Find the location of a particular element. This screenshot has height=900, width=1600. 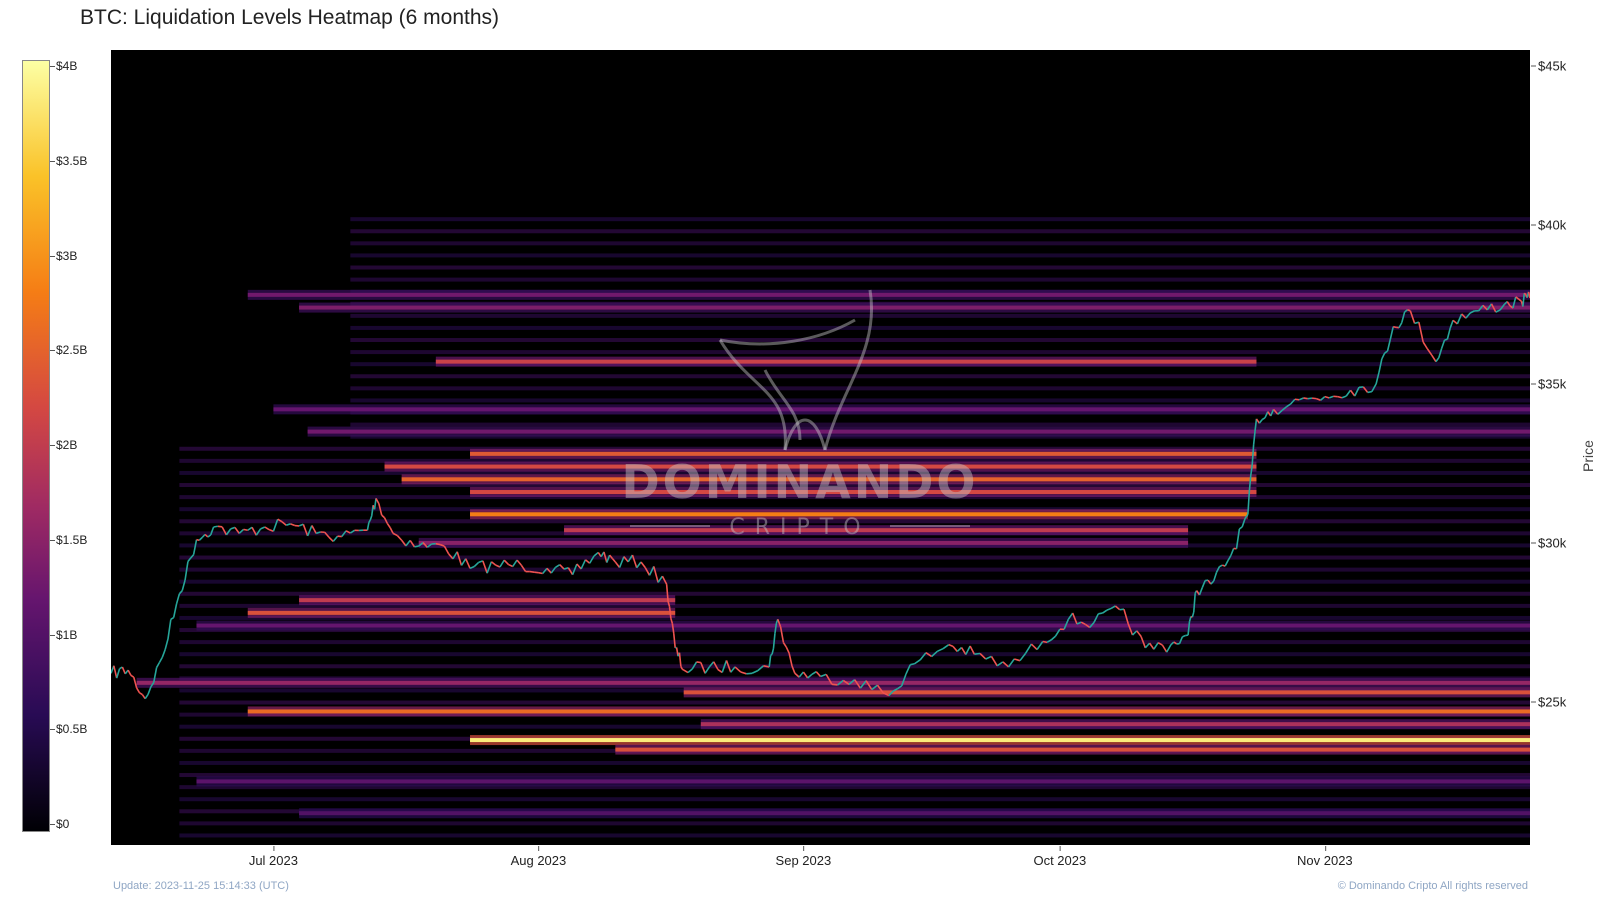

colorbar-tick-label: $2B is located at coordinates (63, 445).